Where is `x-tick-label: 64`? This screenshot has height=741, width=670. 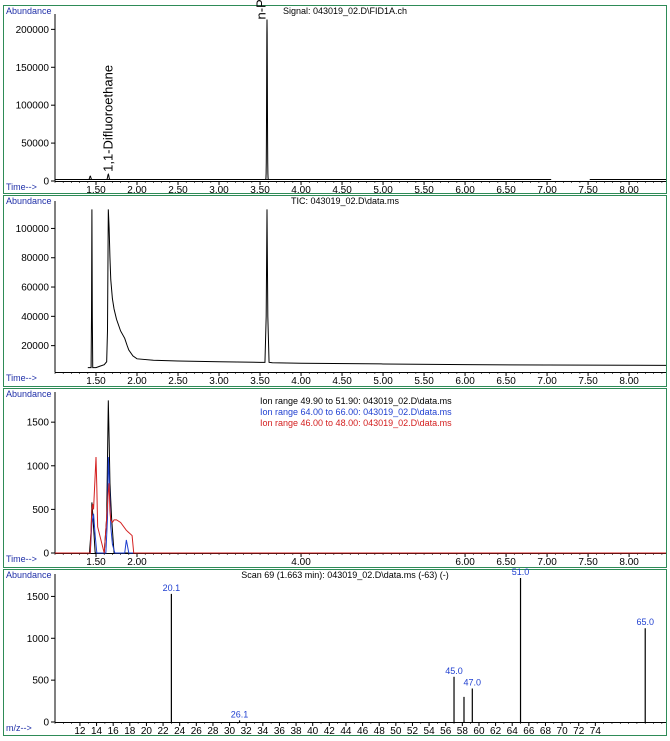
x-tick-label: 64 is located at coordinates (513, 731).